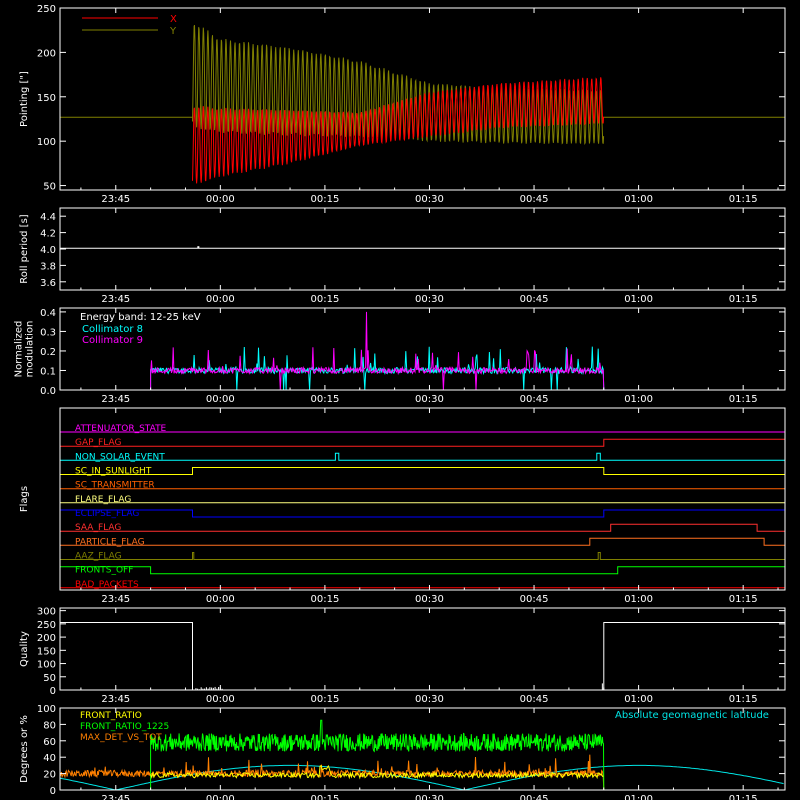 The image size is (800, 800). I want to click on modulation-frame, so click(422, 349).